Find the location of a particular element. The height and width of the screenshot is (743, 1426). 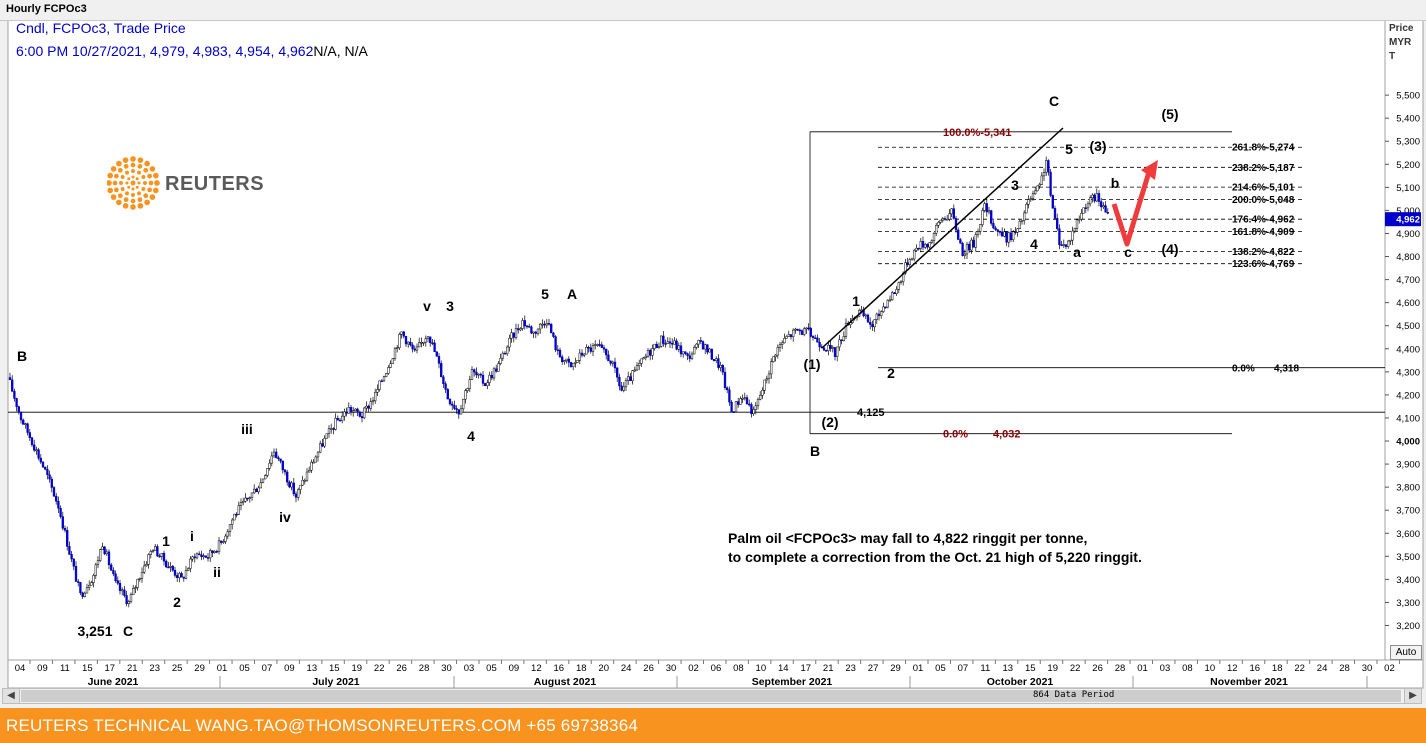

auto-scale-button: Auto is located at coordinates (1406, 652).